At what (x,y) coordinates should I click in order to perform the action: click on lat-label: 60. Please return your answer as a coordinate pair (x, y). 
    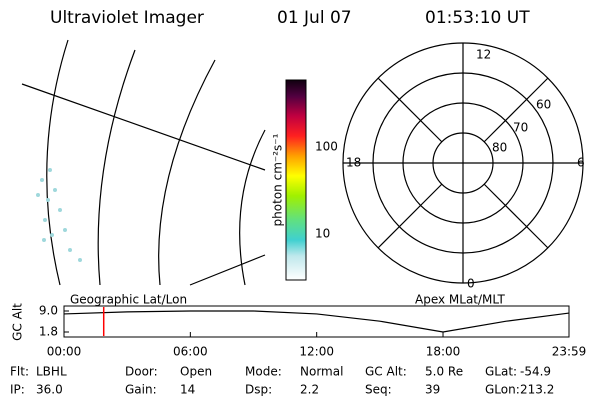
    Looking at the image, I should click on (543, 105).